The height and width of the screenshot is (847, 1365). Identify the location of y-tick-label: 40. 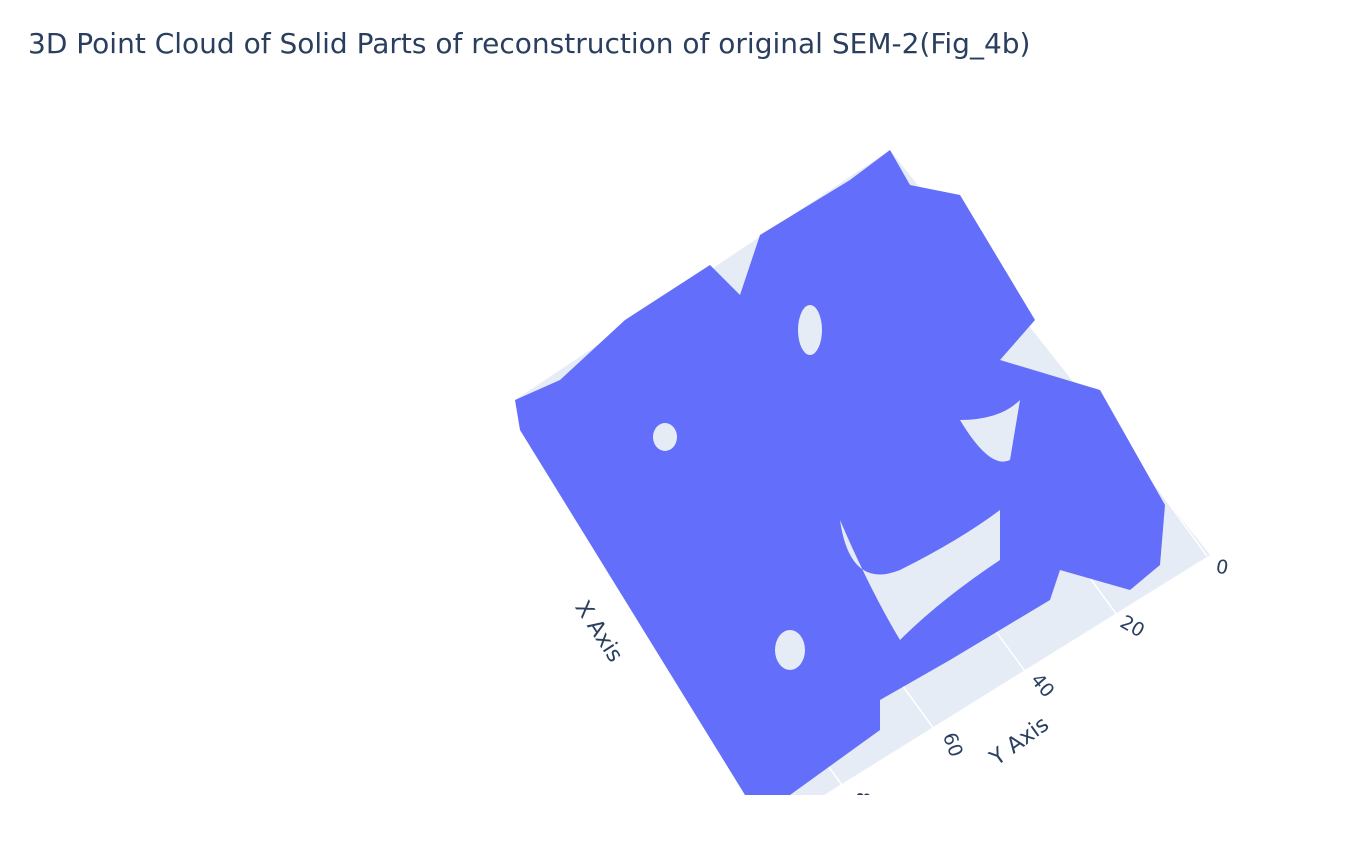
(1042, 685).